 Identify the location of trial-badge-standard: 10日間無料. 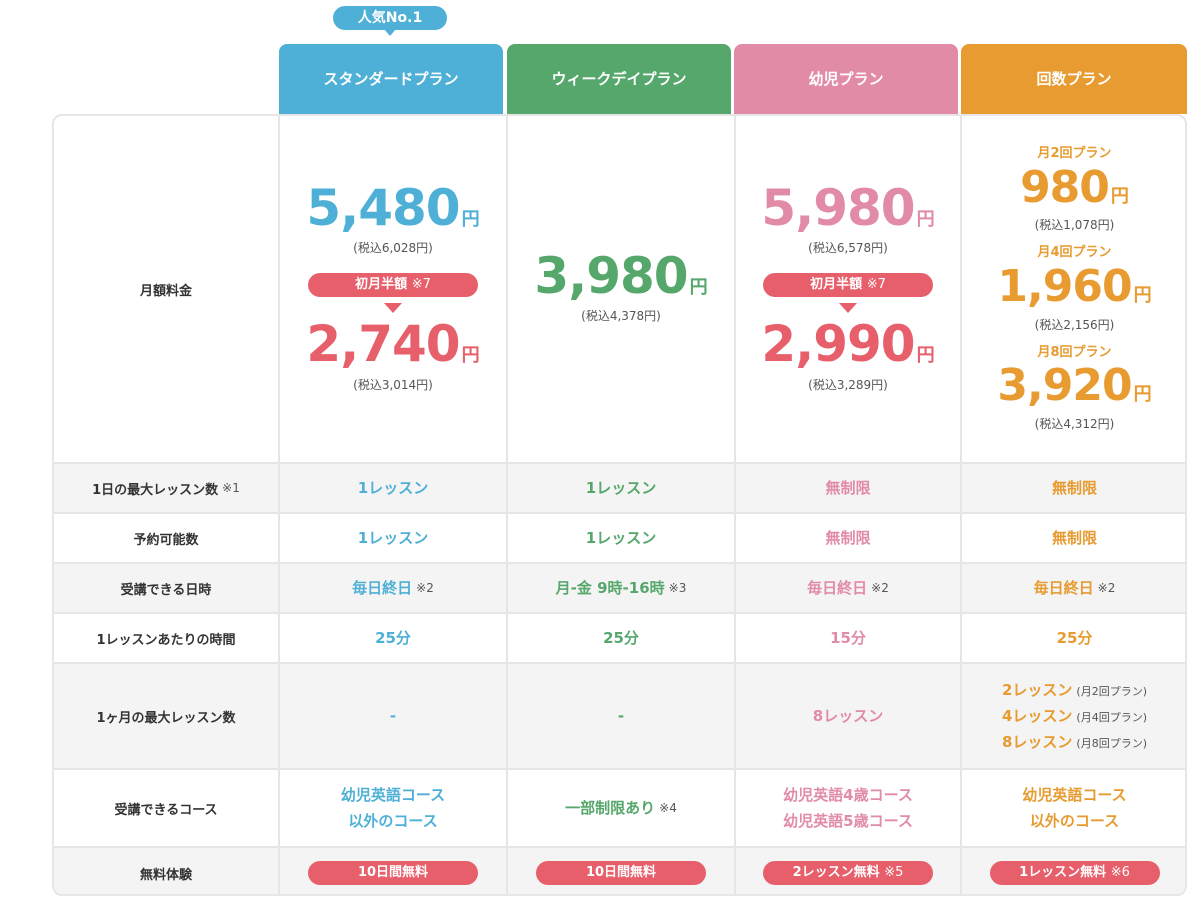
(393, 873).